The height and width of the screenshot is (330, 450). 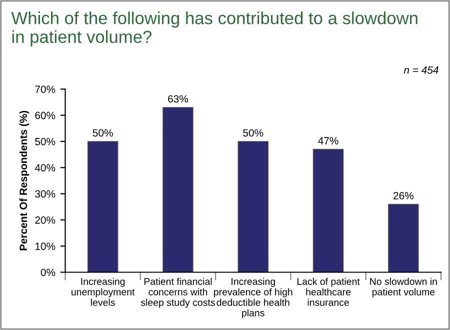 What do you see at coordinates (214, 29) in the screenshot?
I see `chart-title: Which of the following has contributed to a slowdown in patient volume?` at bounding box center [214, 29].